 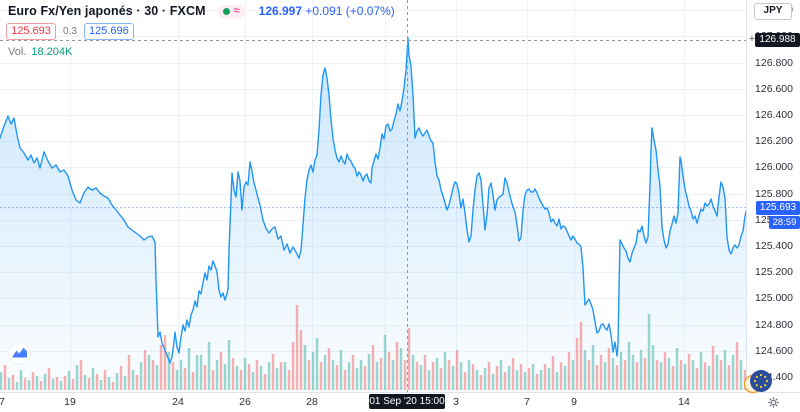 I want to click on crosshair-time-badge: 01 Sep '20 15:00, so click(x=407, y=401).